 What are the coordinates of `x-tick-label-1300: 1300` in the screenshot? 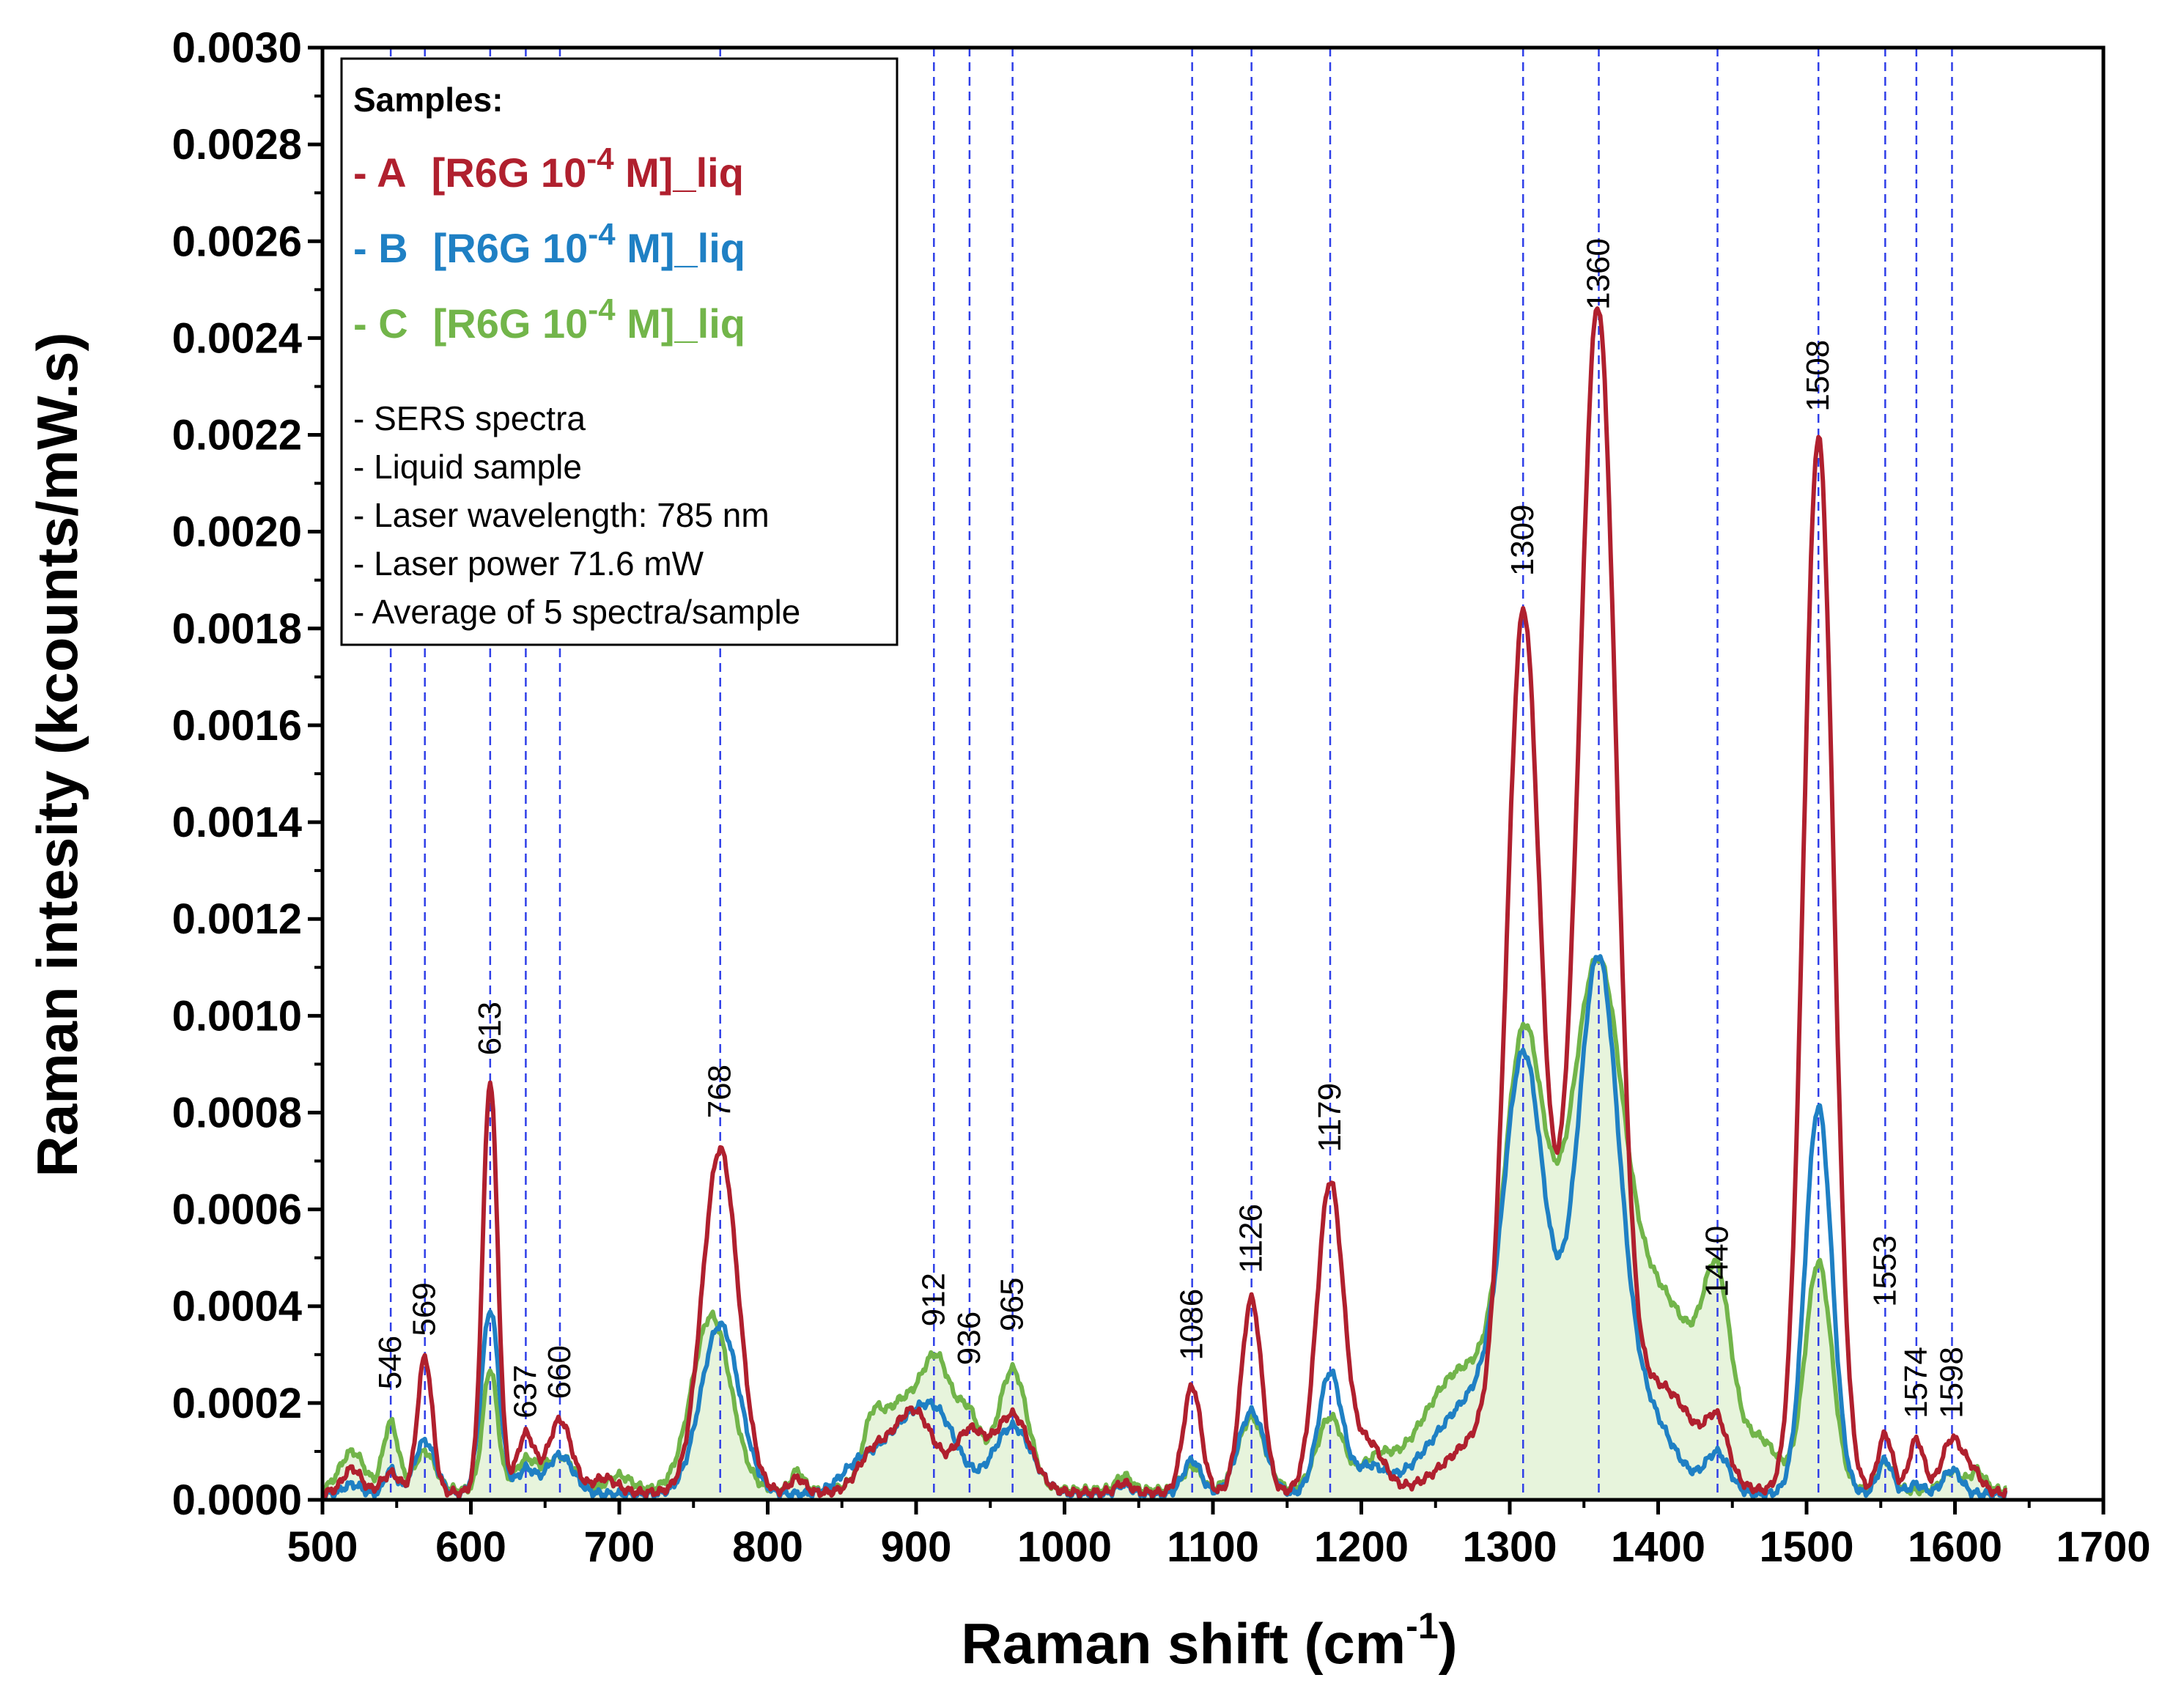 It's located at (1509, 1547).